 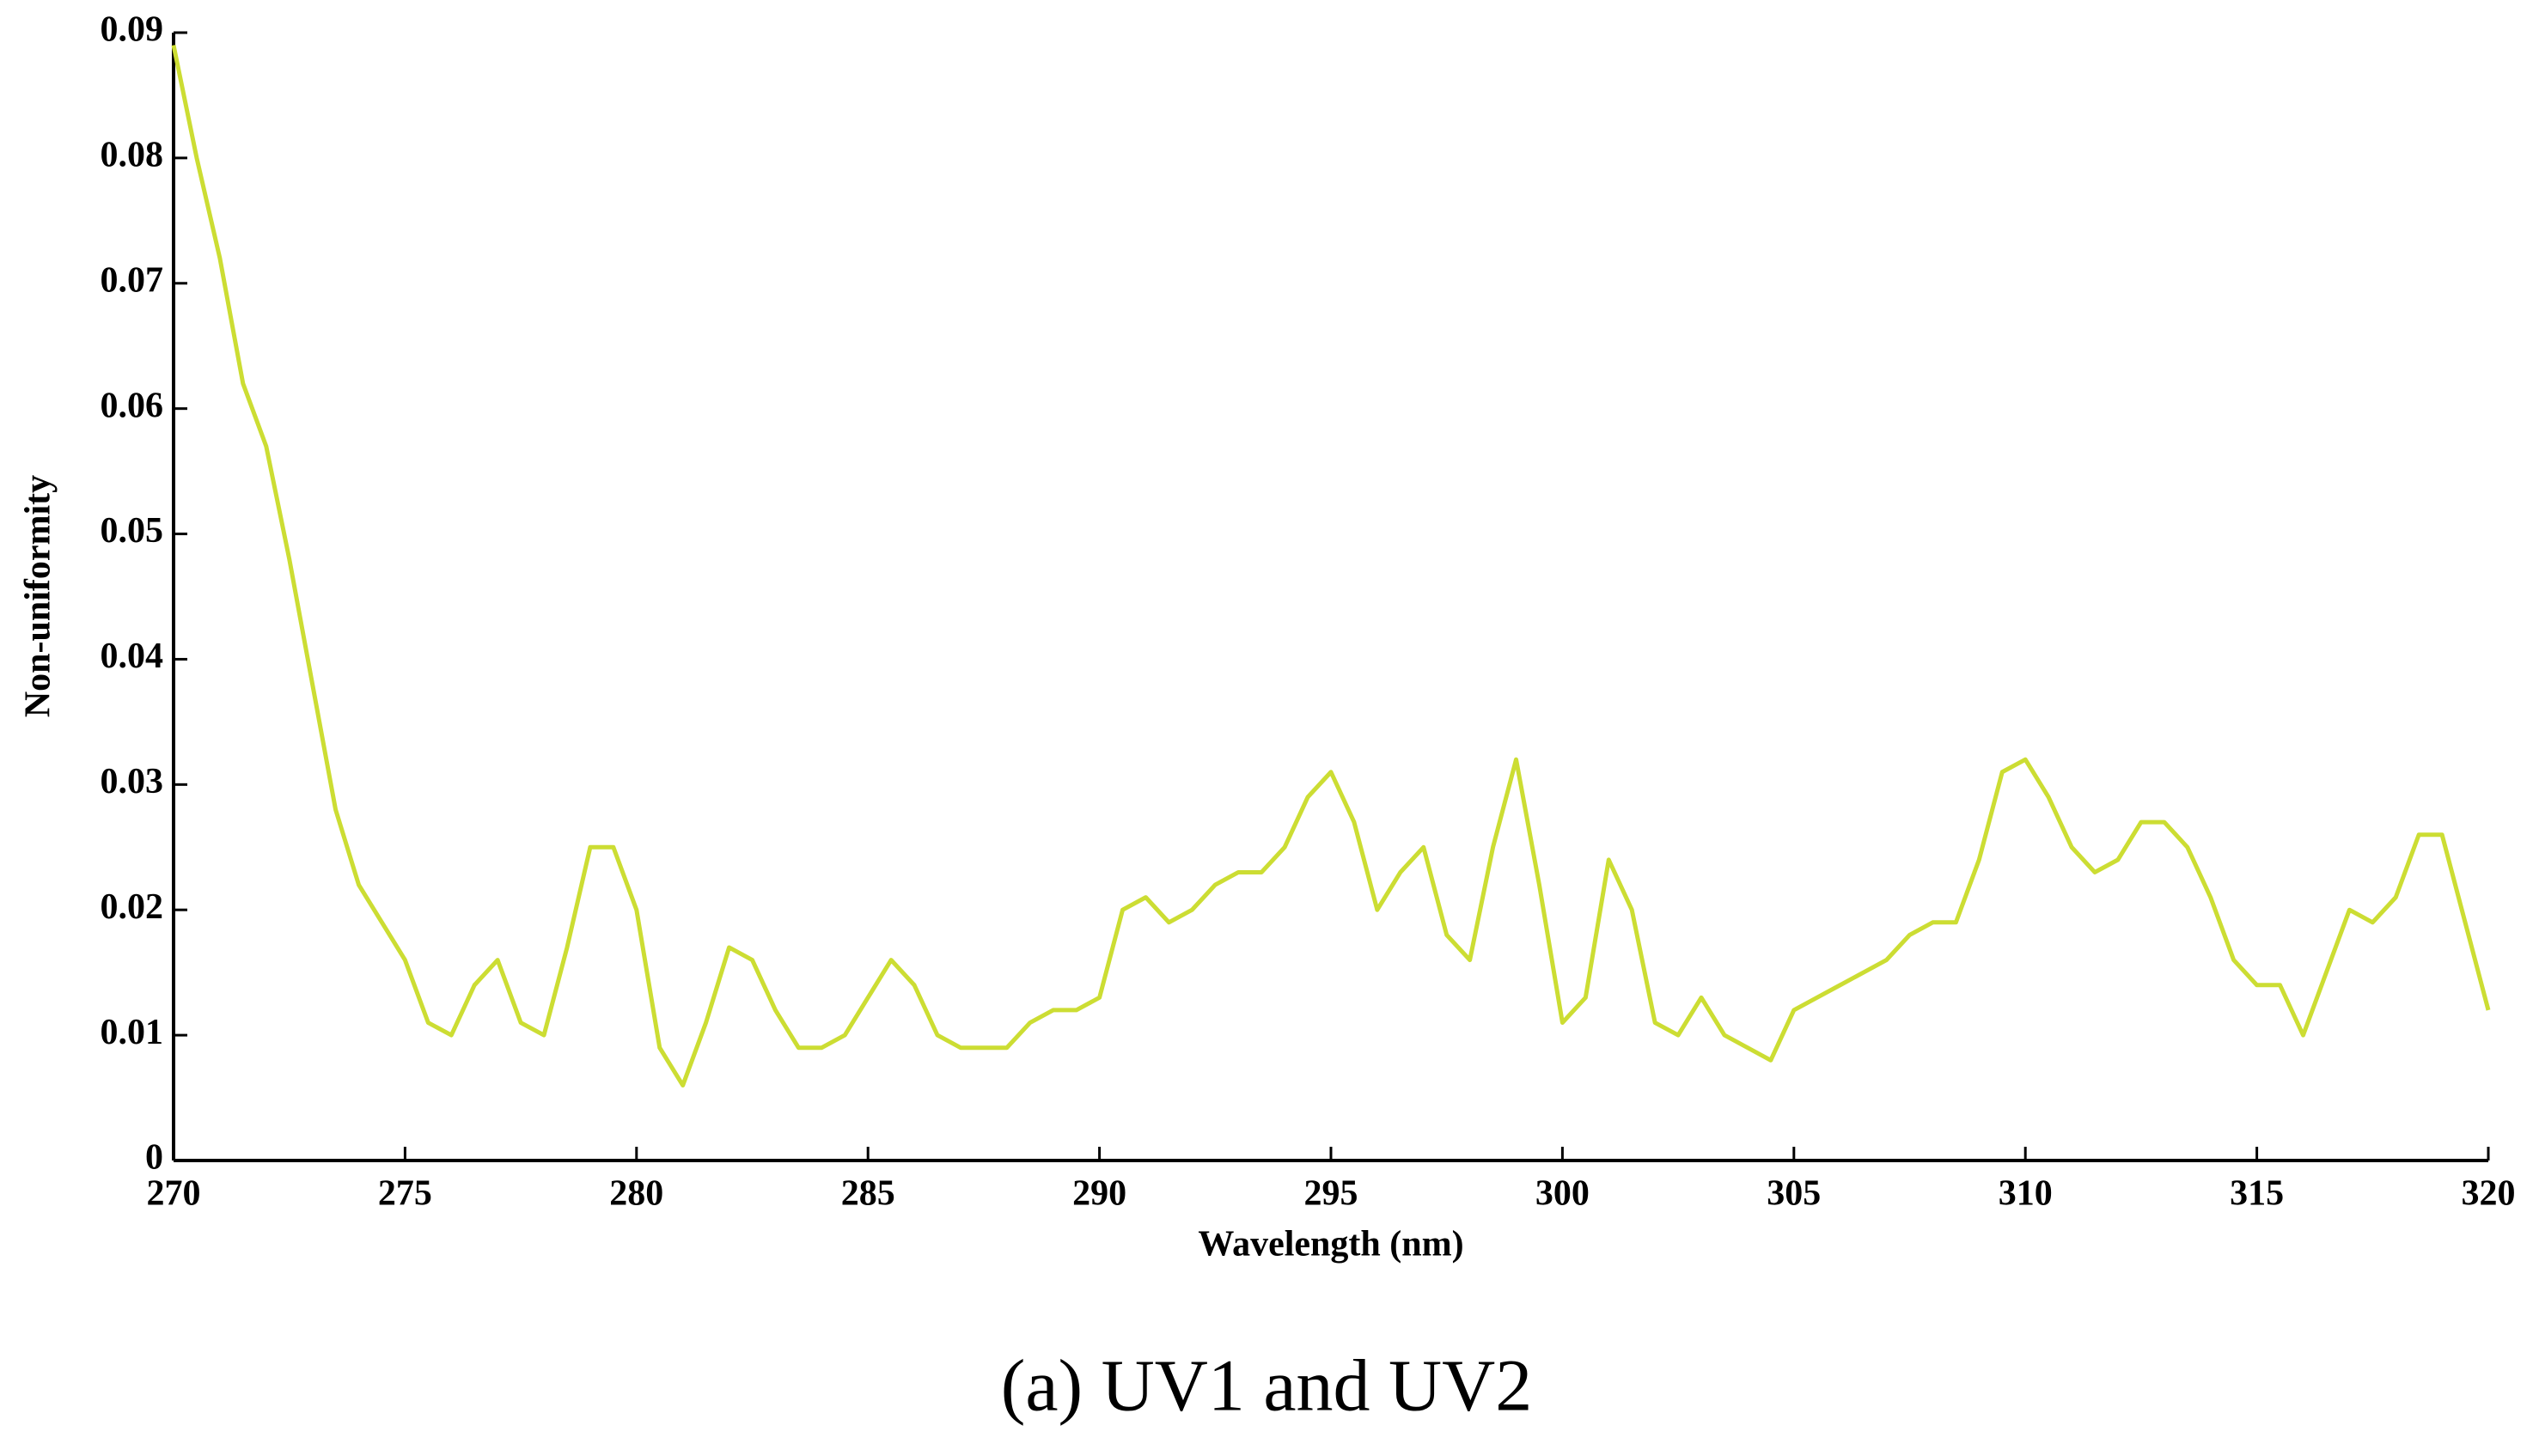 What do you see at coordinates (132, 406) in the screenshot?
I see `y-tick-label: 0.06` at bounding box center [132, 406].